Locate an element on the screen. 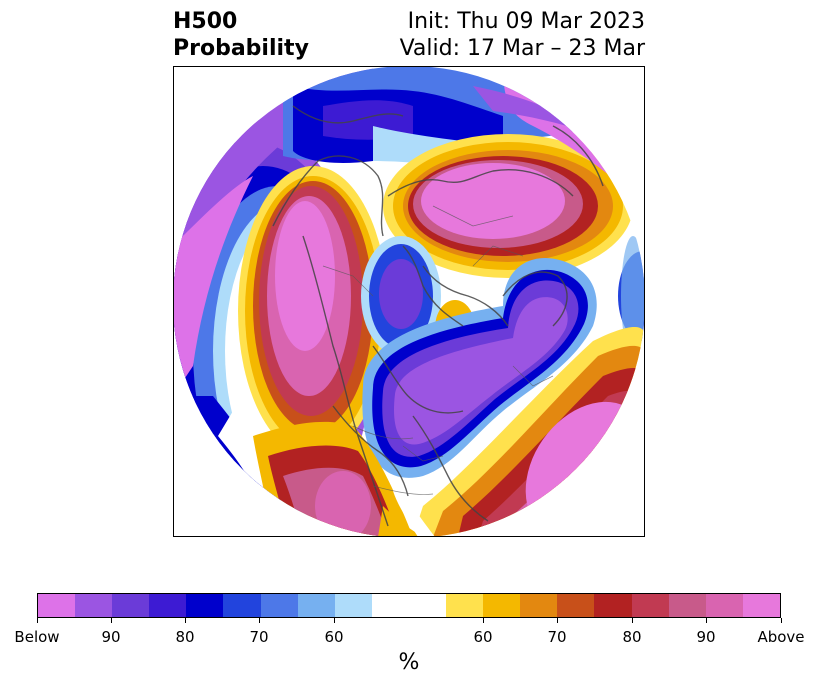 This screenshot has width=819, height=686. country-borders is located at coordinates (438, 350).